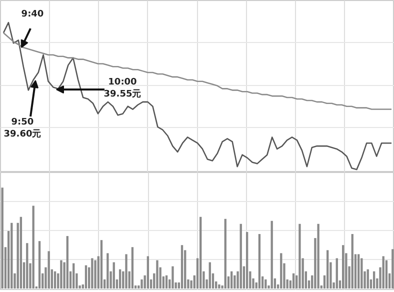  I want to click on text: 9:40, so click(32, 15).